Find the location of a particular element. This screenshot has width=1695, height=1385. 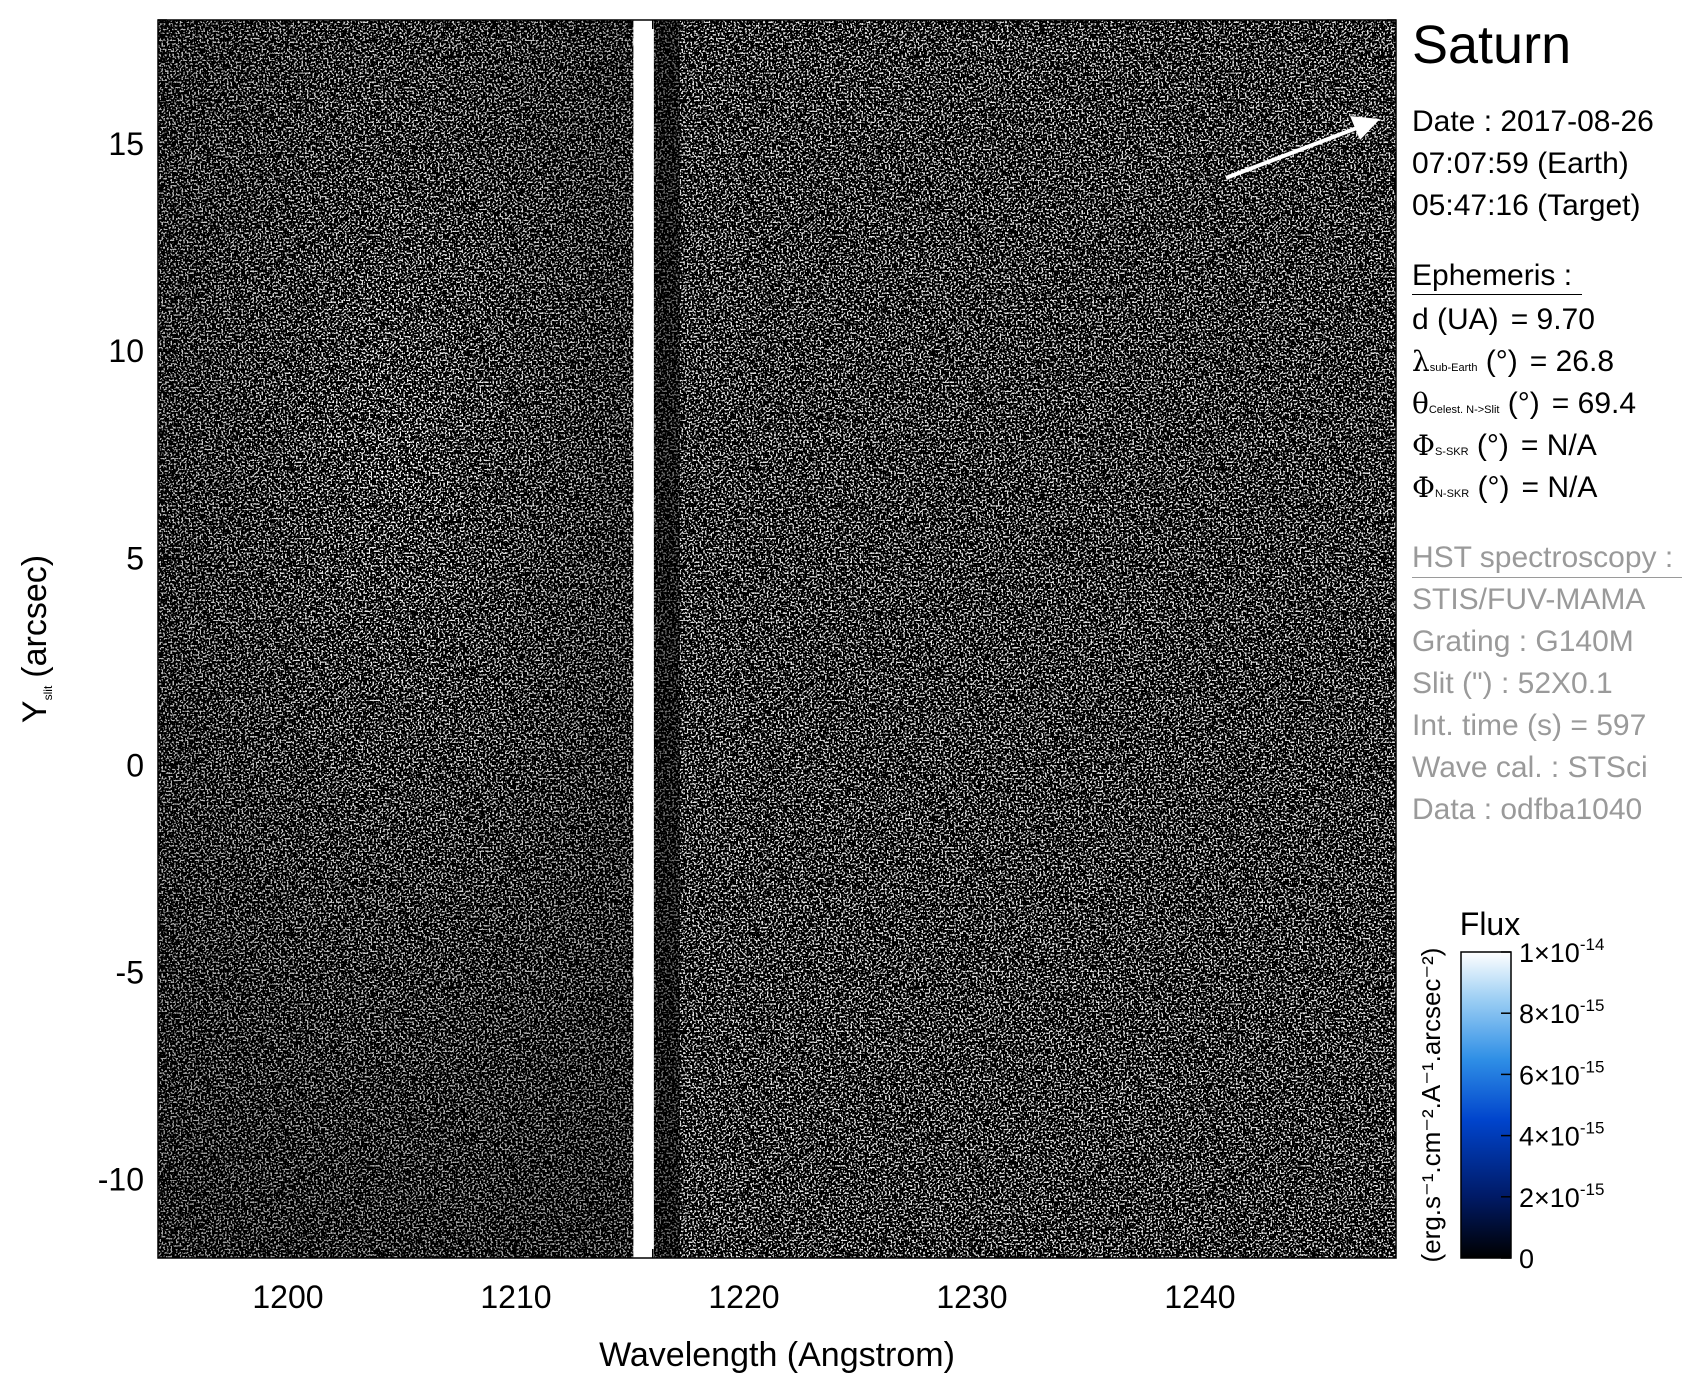

ephemeris-row: ΦS-SKR (°) = N/A is located at coordinates (1504, 449).